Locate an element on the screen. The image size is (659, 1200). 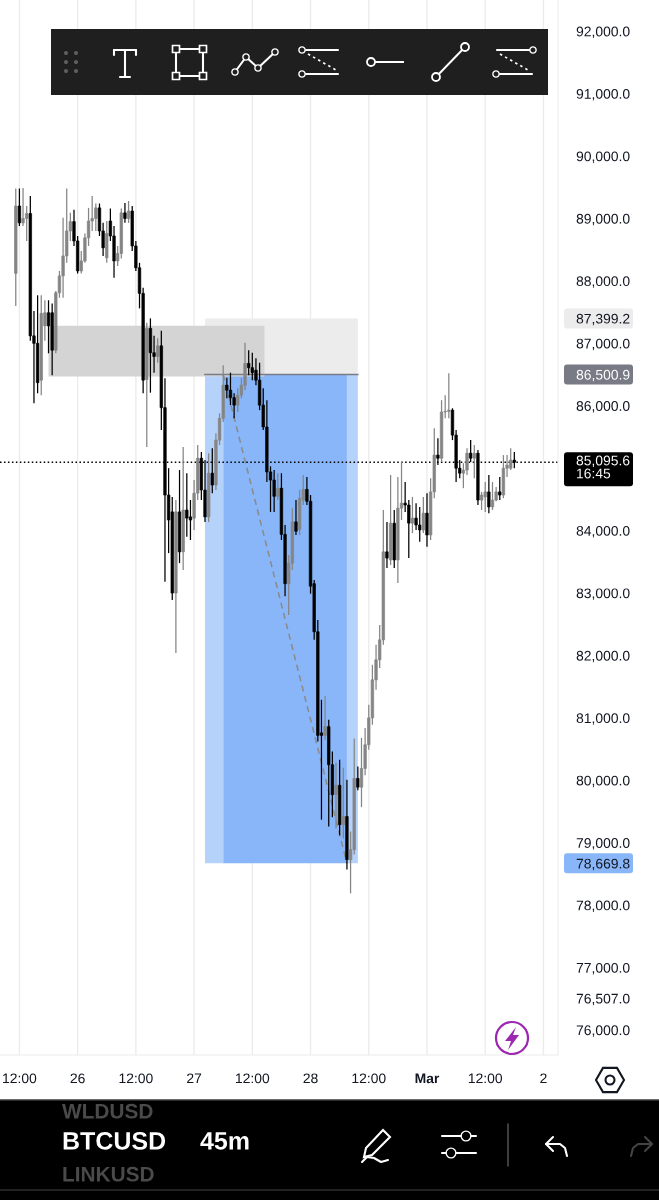
y-tick-label: 88,000.0 is located at coordinates (603, 282).